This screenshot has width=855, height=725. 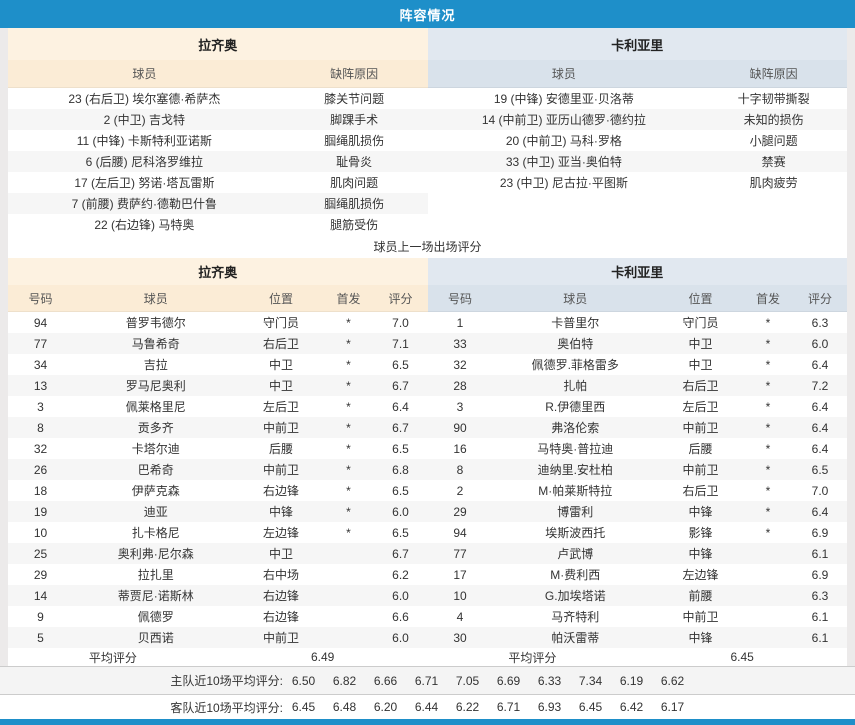 I want to click on player-rating-player: 埃斯波西托, so click(x=575, y=533).